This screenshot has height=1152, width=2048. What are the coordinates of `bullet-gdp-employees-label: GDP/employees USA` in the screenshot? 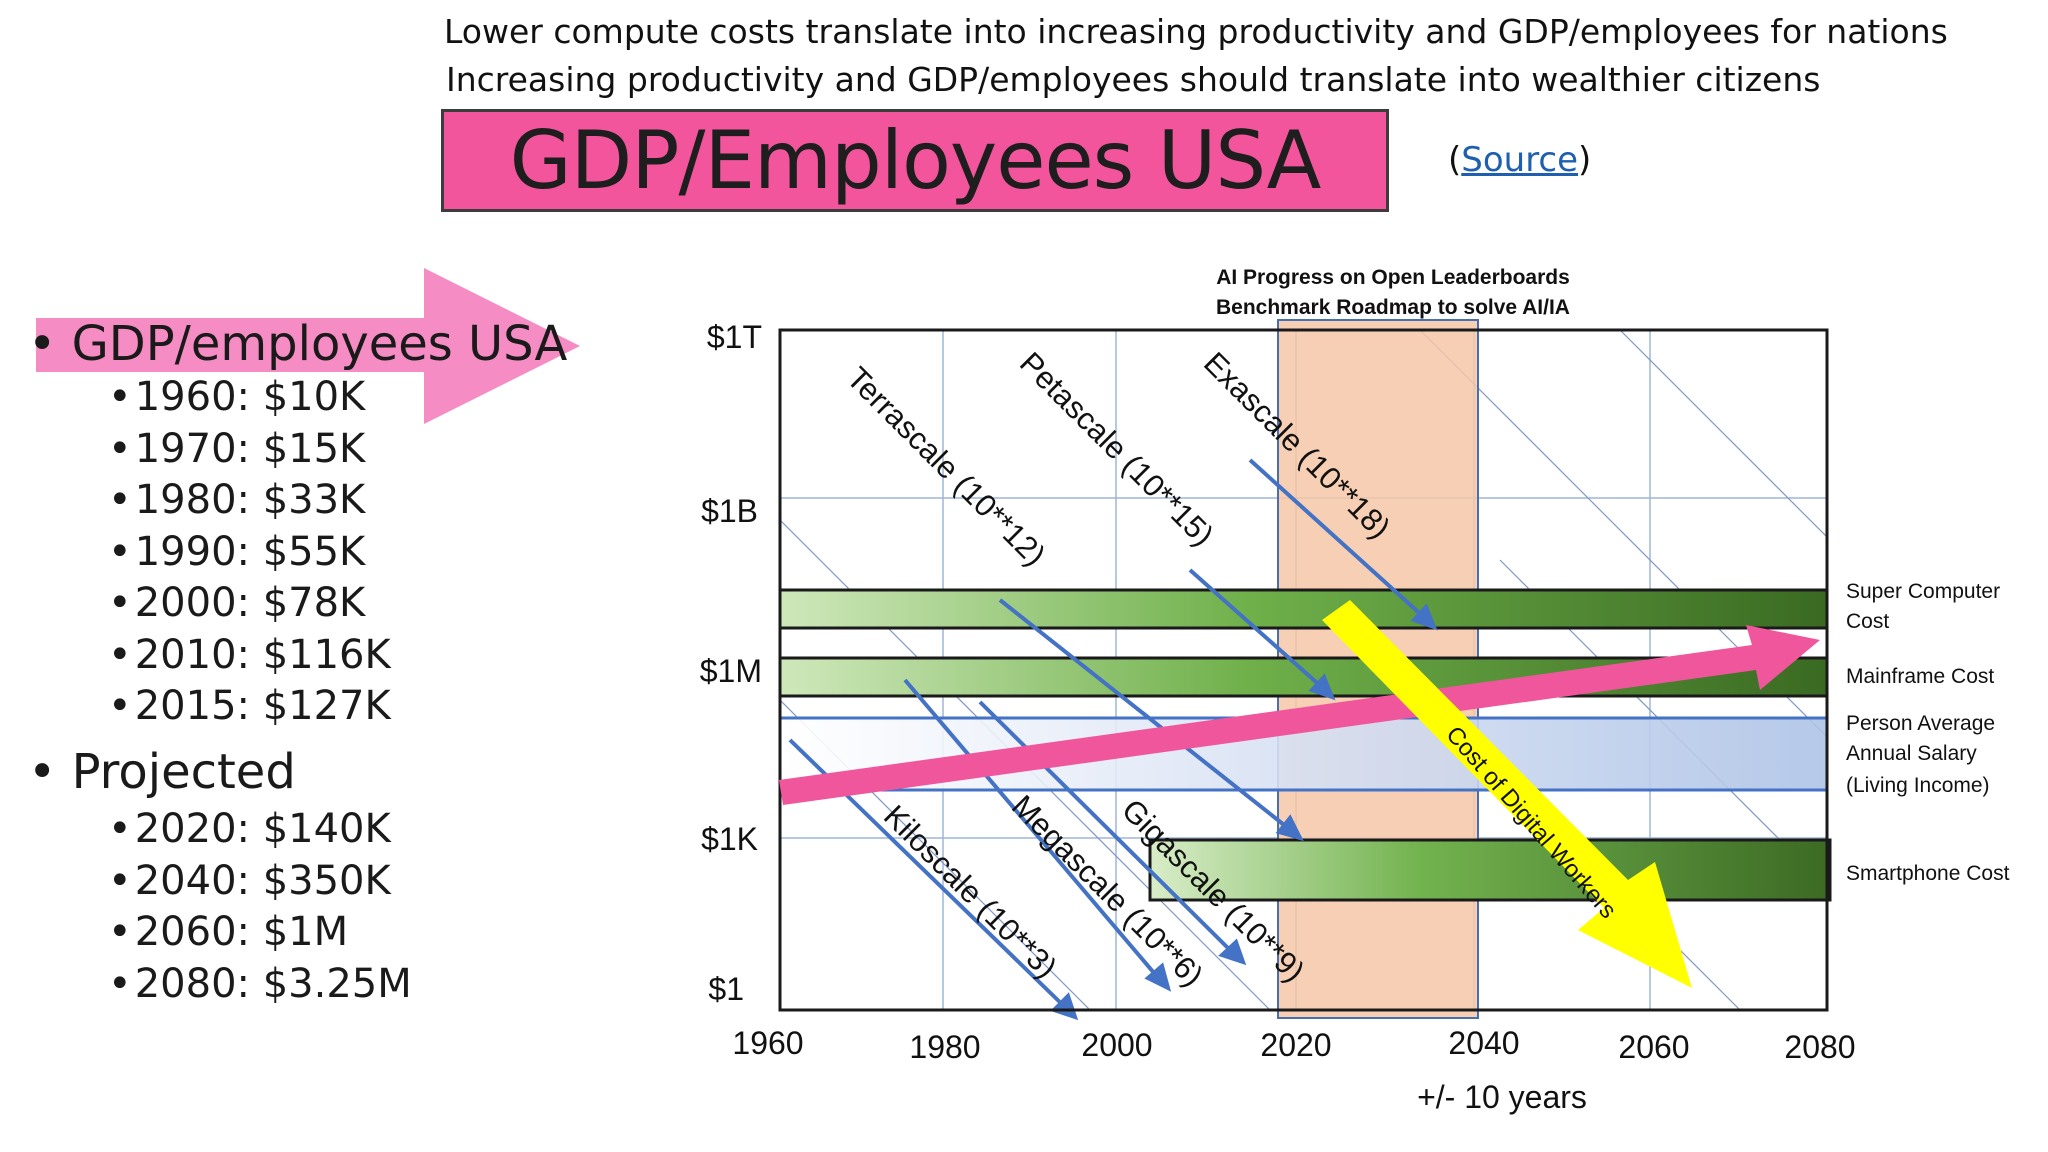 It's located at (319, 344).